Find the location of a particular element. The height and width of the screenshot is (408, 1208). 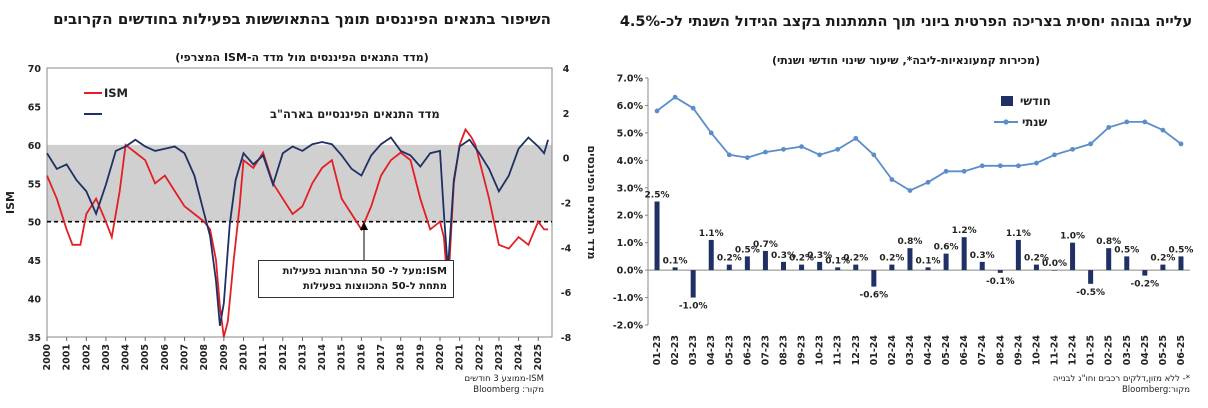

x-tick-label: 03-23 is located at coordinates (693, 350).